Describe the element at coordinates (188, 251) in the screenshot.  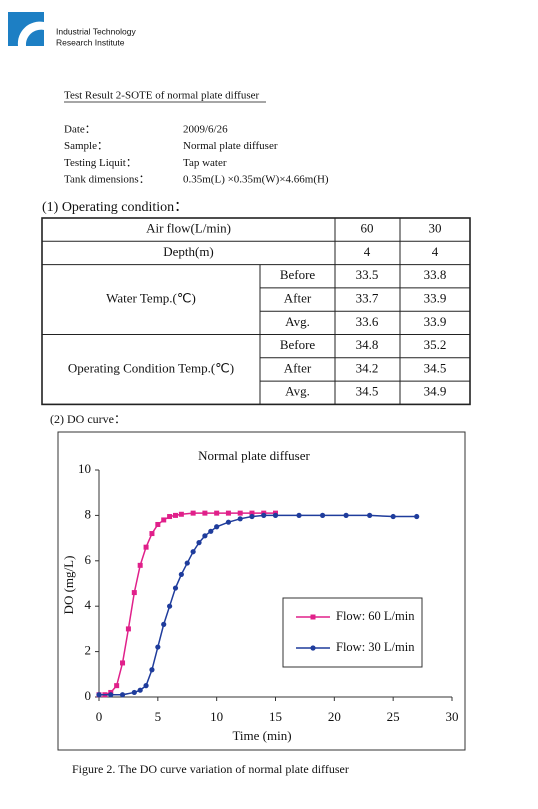
I see `table-cell: Depth(m)` at that location.